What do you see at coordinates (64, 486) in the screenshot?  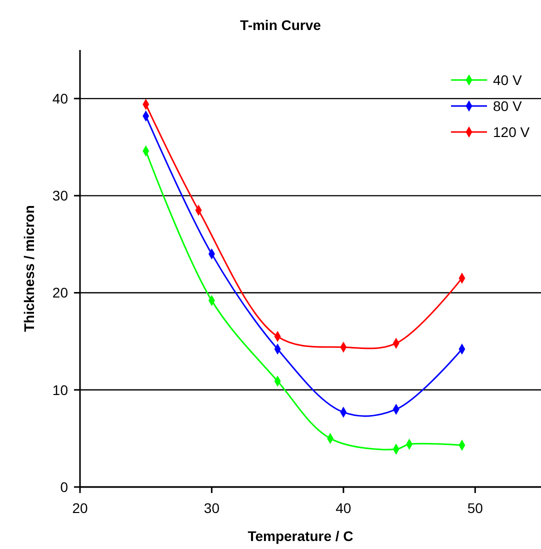 I see `y-tick-label: 0` at bounding box center [64, 486].